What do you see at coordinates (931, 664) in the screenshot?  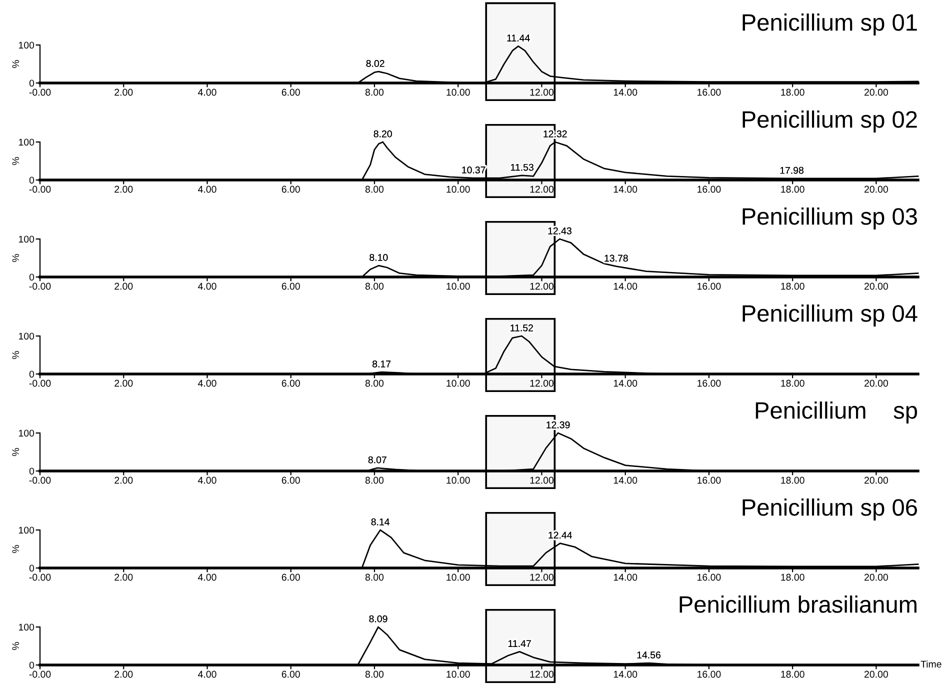 I see `x-axis-title: Time` at bounding box center [931, 664].